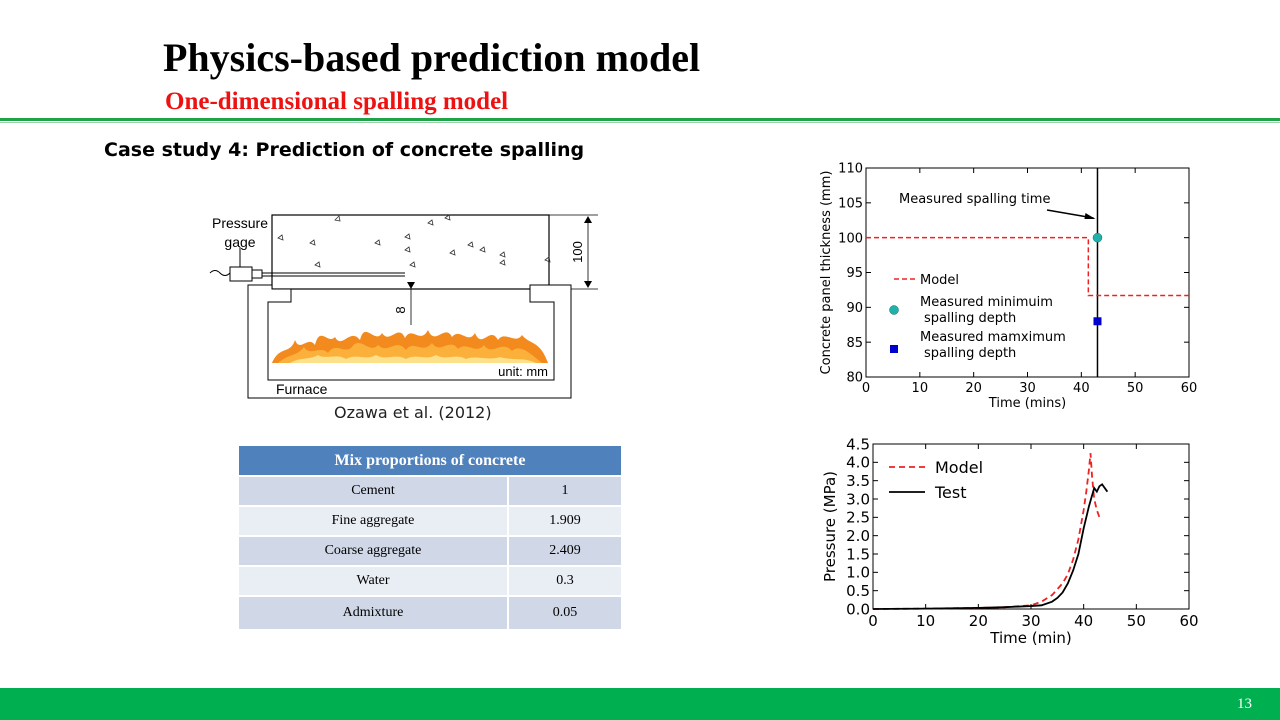 The image size is (1280, 720). Describe the element at coordinates (374, 580) in the screenshot. I see `ingredient-name: Water` at that location.